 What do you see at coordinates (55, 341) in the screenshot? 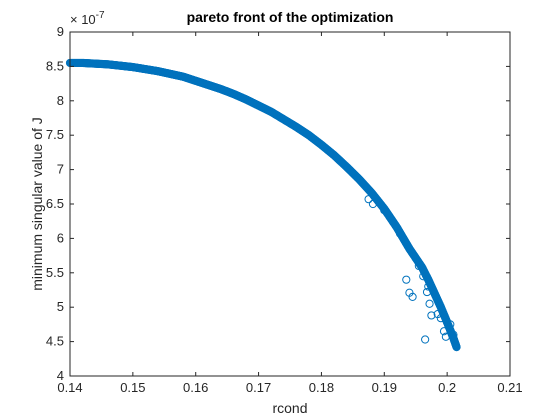
I see `y-tick-label: 4.5` at bounding box center [55, 341].